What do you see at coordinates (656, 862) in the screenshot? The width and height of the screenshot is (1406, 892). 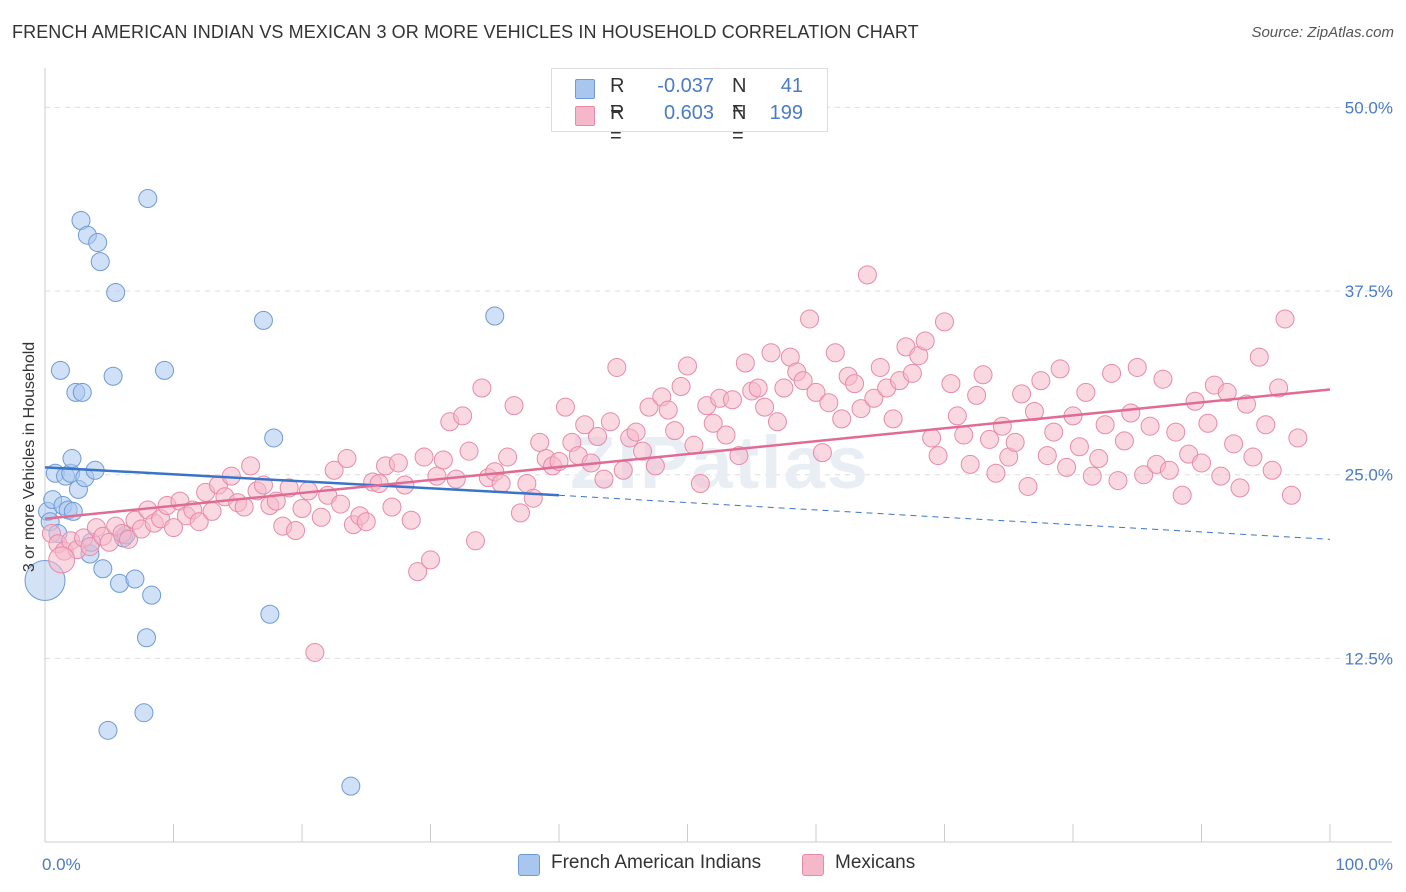 I see `legend-label-french: French American Indians` at bounding box center [656, 862].